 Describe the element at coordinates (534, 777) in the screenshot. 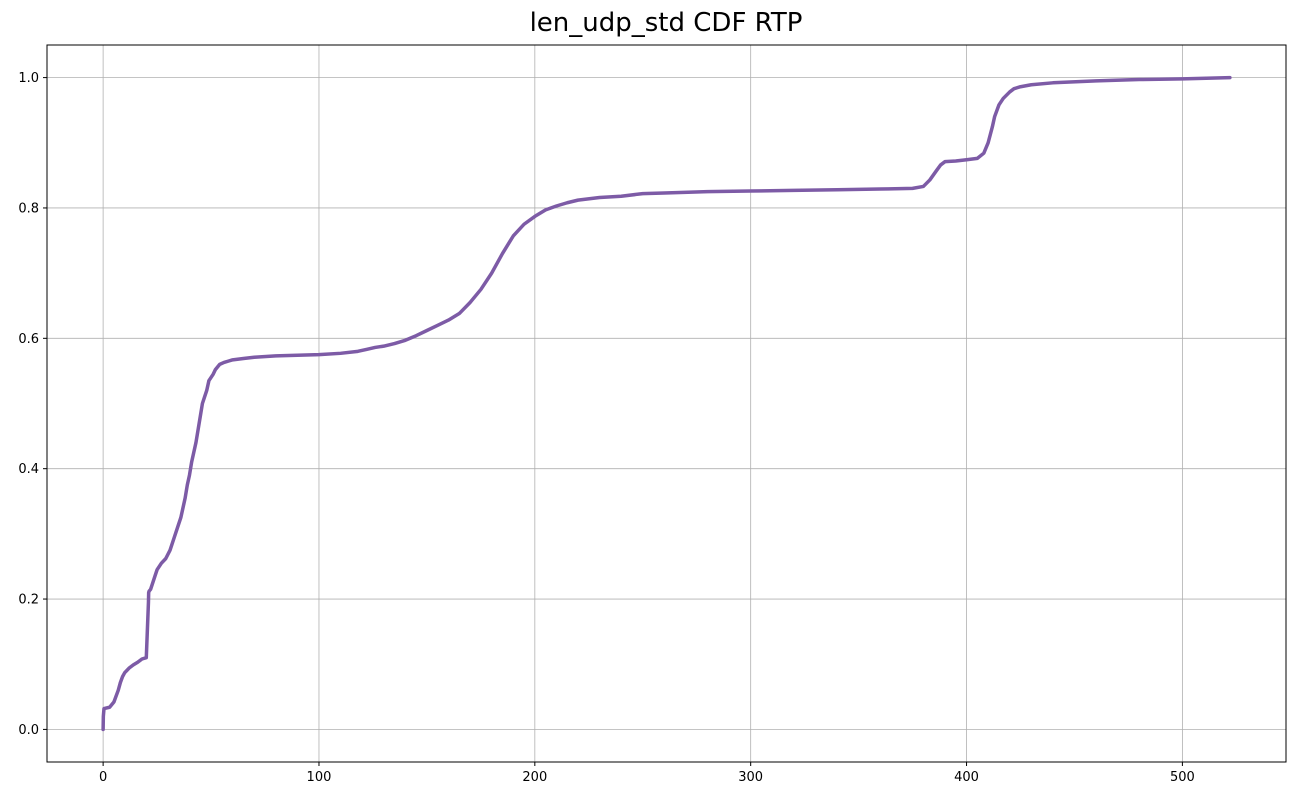

I see `x-tick-label: 200` at that location.